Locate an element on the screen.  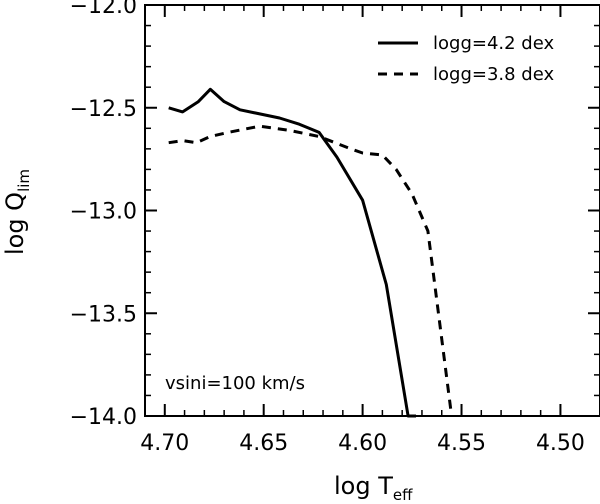
x-axis-label-main: log T is located at coordinates (363, 486).